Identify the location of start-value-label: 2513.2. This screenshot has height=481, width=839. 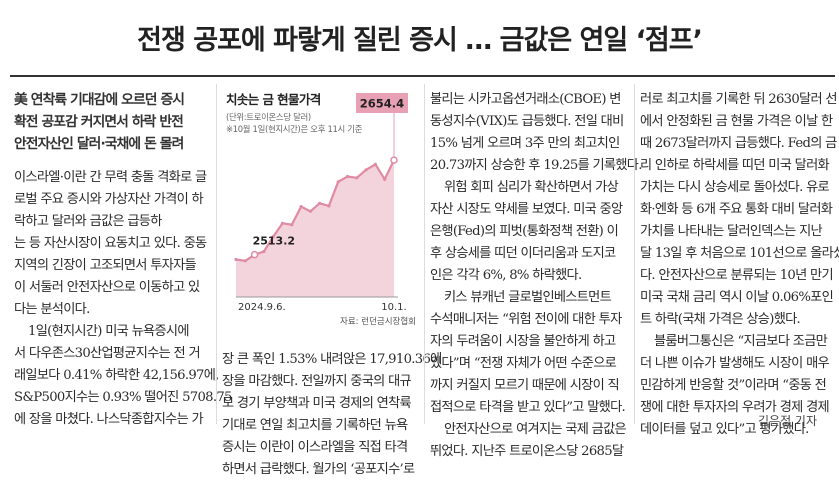
(274, 241).